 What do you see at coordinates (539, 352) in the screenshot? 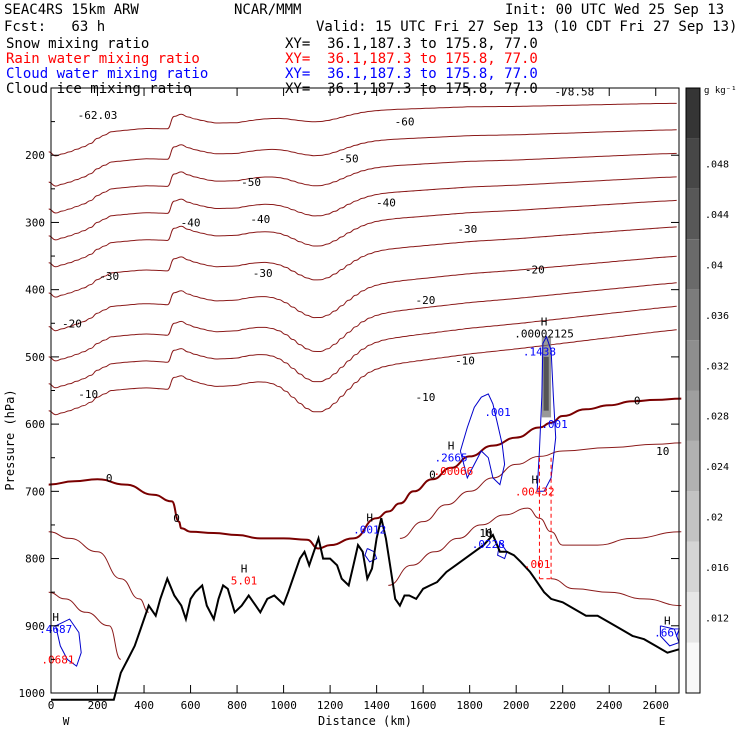
I see `extremum-value-label: .1438` at bounding box center [539, 352].